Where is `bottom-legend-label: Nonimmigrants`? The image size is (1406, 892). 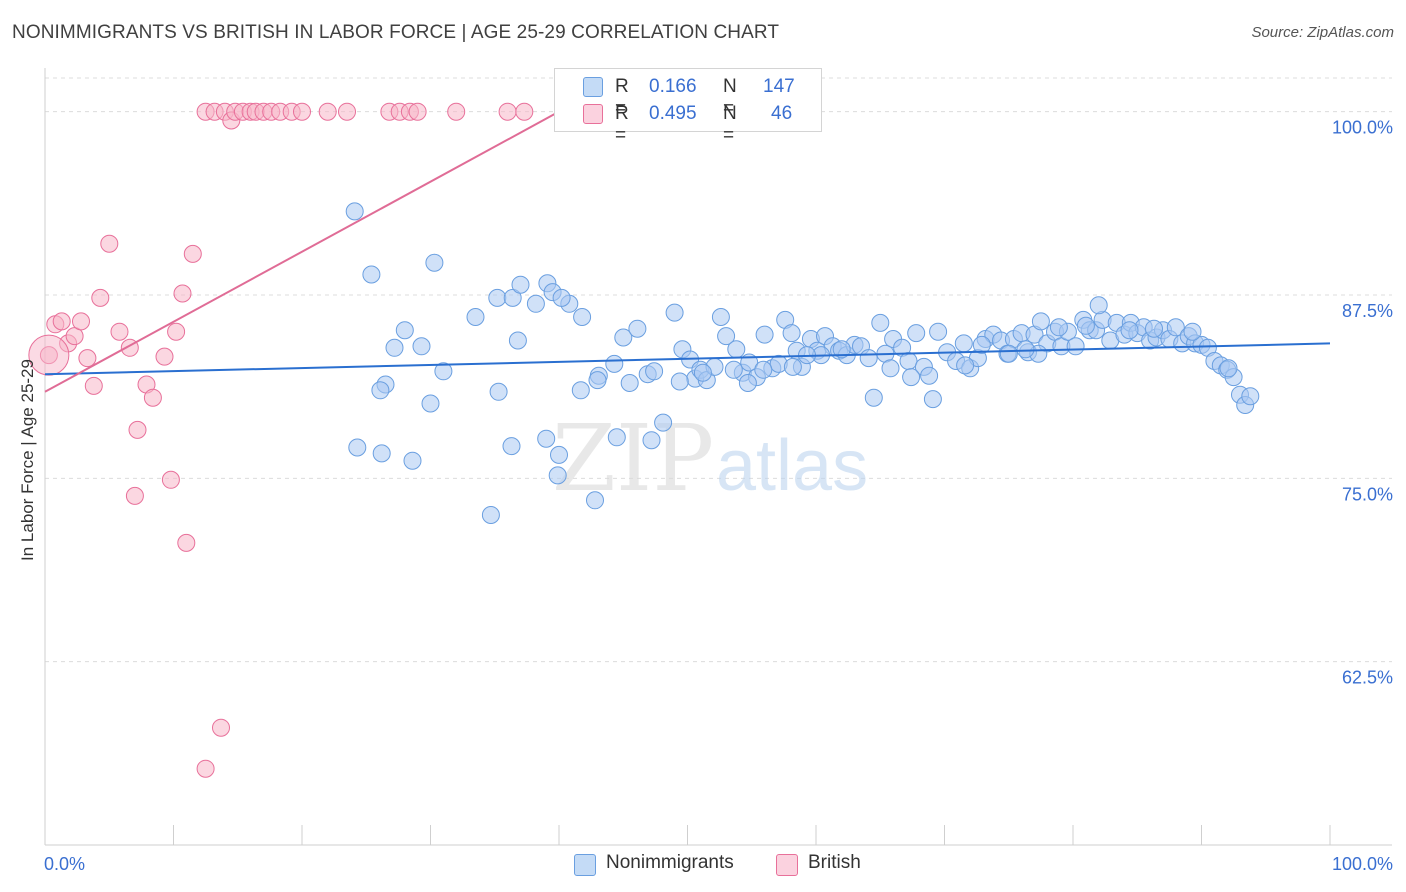
bottom-legend-label: Nonimmigrants is located at coordinates (670, 862).